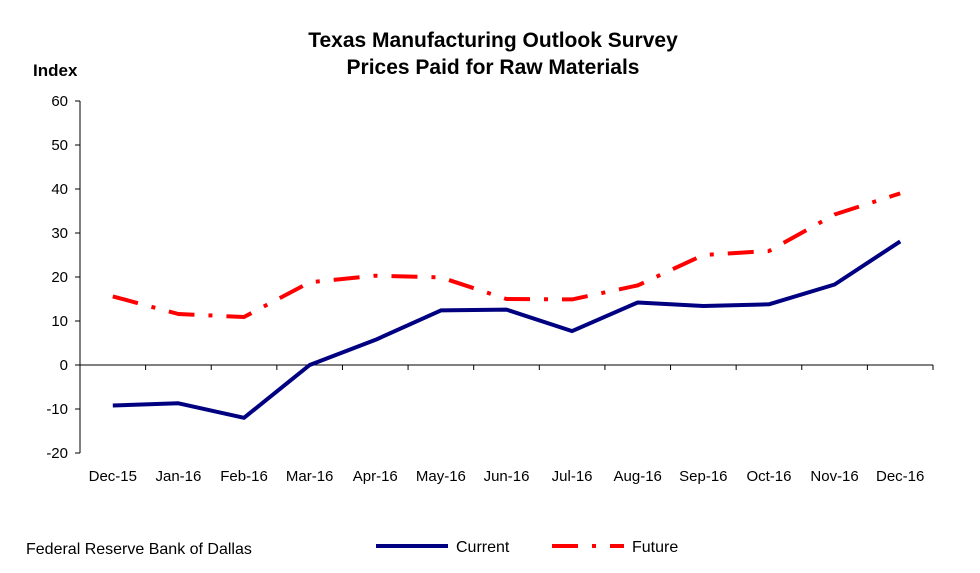 Image resolution: width=980 pixels, height=573 pixels. Describe the element at coordinates (310, 476) in the screenshot. I see `x-tick-label: Mar-16` at that location.